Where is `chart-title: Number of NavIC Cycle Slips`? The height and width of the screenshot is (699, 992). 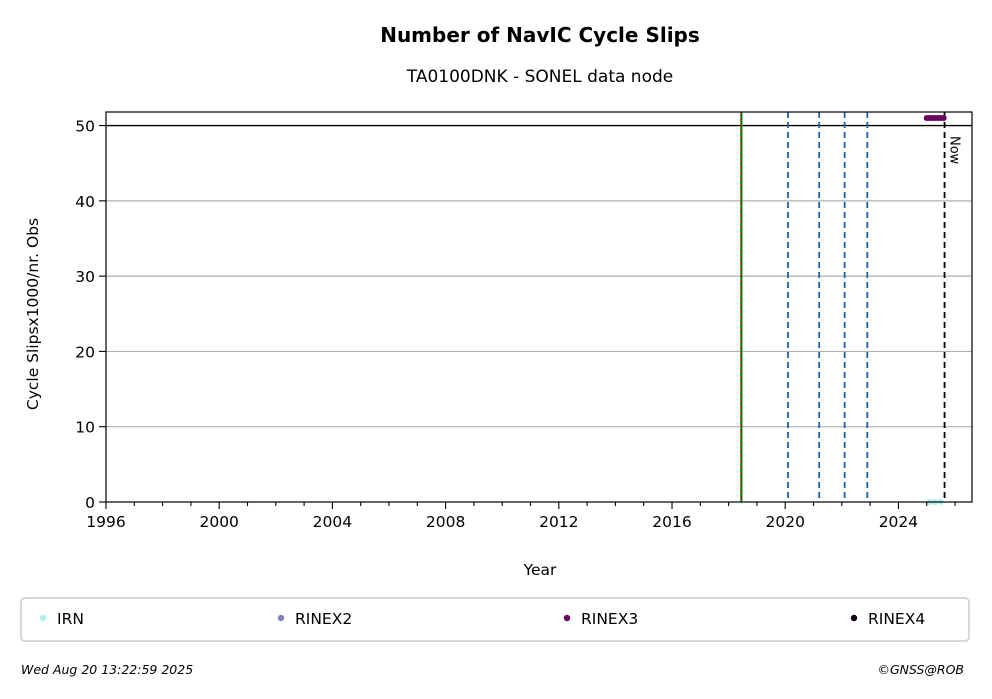 chart-title: Number of NavIC Cycle Slips is located at coordinates (540, 35).